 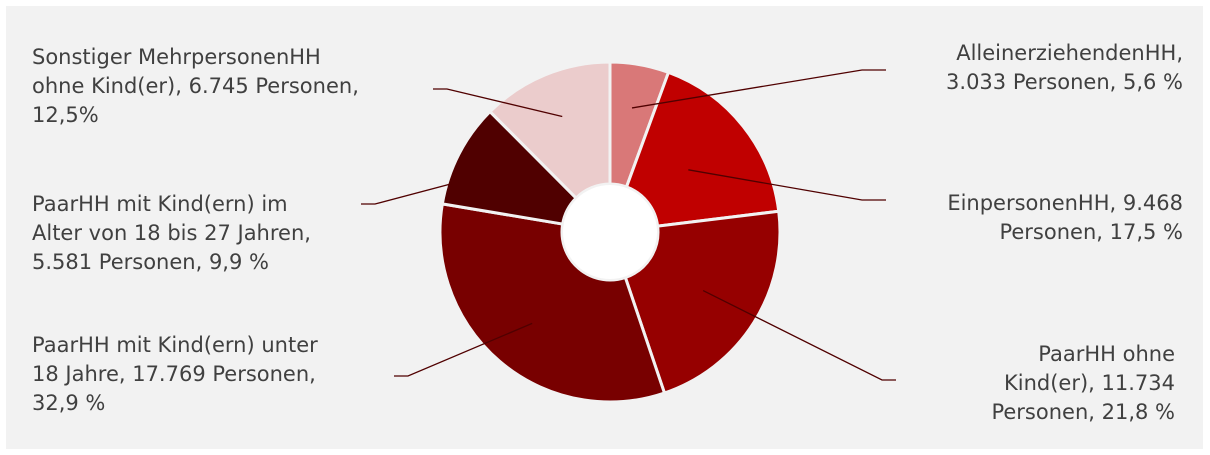 I want to click on donut-hole, so click(x=610, y=232).